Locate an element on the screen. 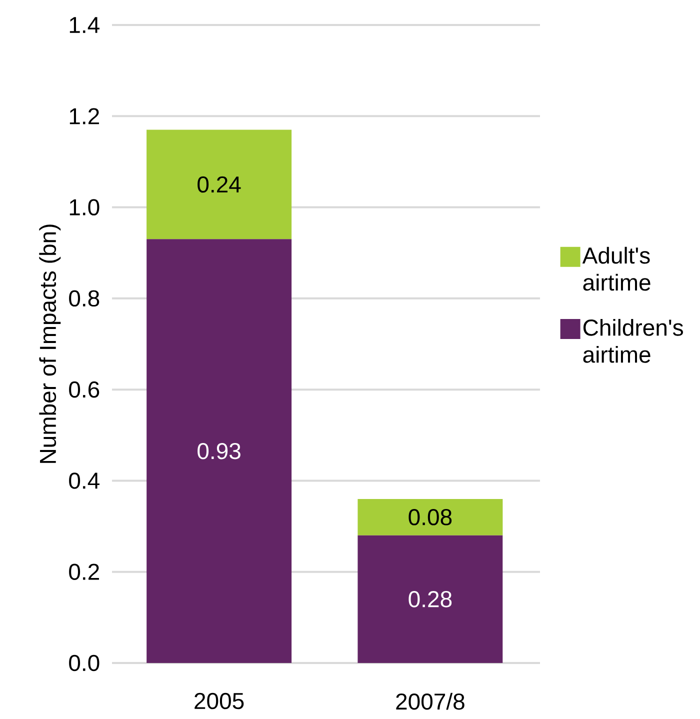 The image size is (700, 719). y-tick-label: 0.0 is located at coordinates (84, 663).